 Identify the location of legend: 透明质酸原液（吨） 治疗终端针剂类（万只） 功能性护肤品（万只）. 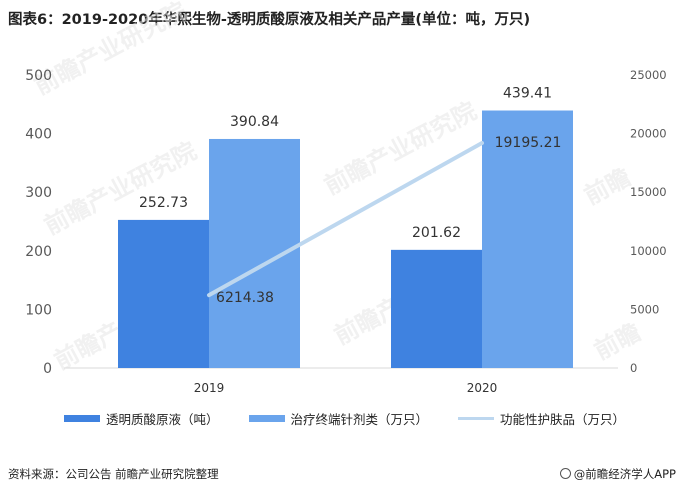
(359, 418).